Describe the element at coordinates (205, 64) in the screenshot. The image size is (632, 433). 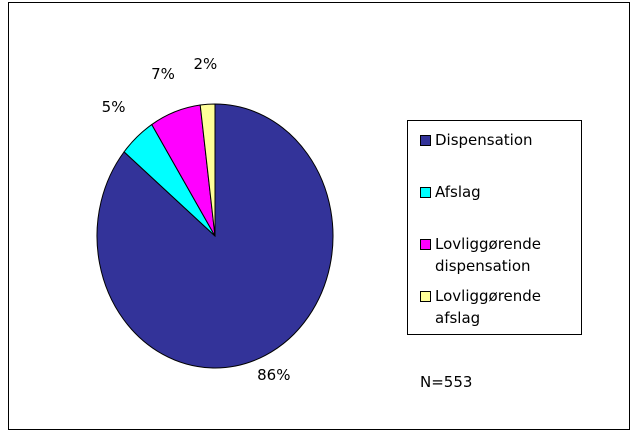
I see `data-label: 2%` at that location.